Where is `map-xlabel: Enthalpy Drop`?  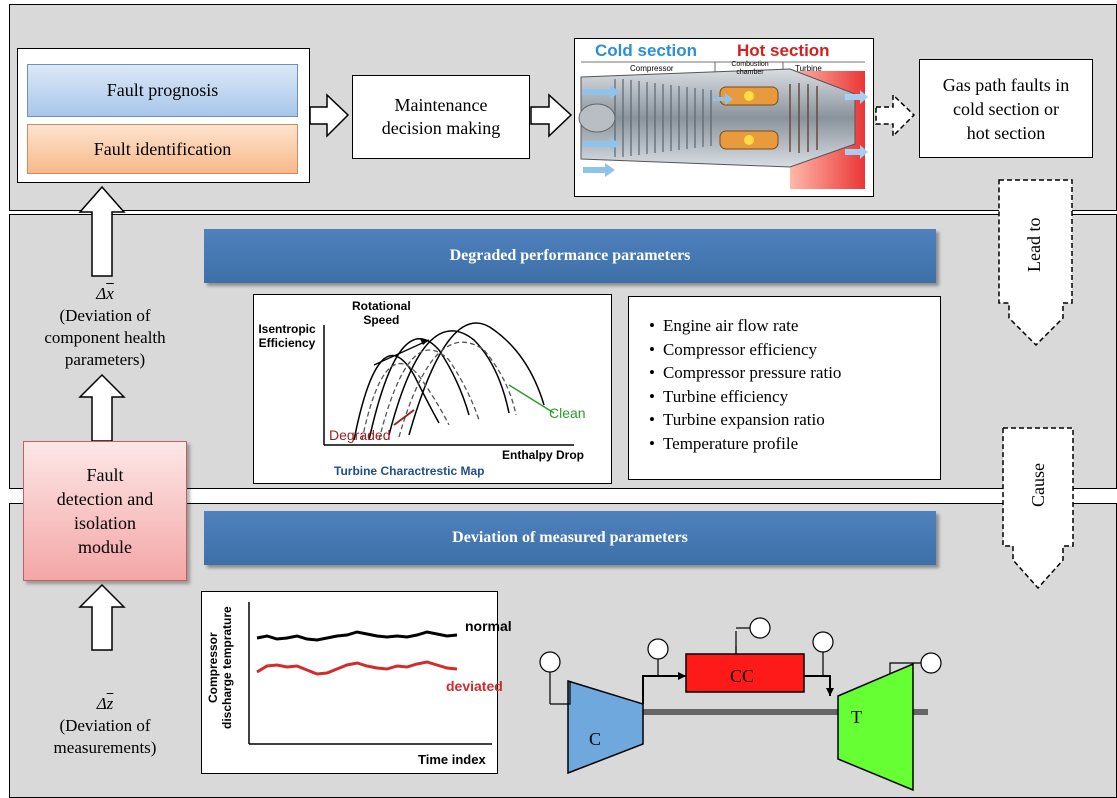 map-xlabel: Enthalpy Drop is located at coordinates (543, 455).